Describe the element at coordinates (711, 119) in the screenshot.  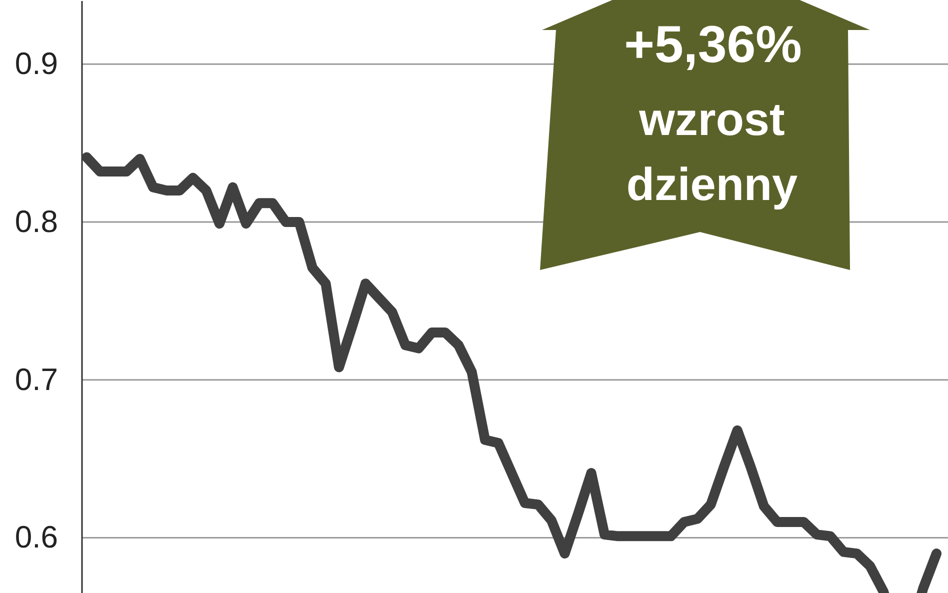
I see `annotation: wzrost` at that location.